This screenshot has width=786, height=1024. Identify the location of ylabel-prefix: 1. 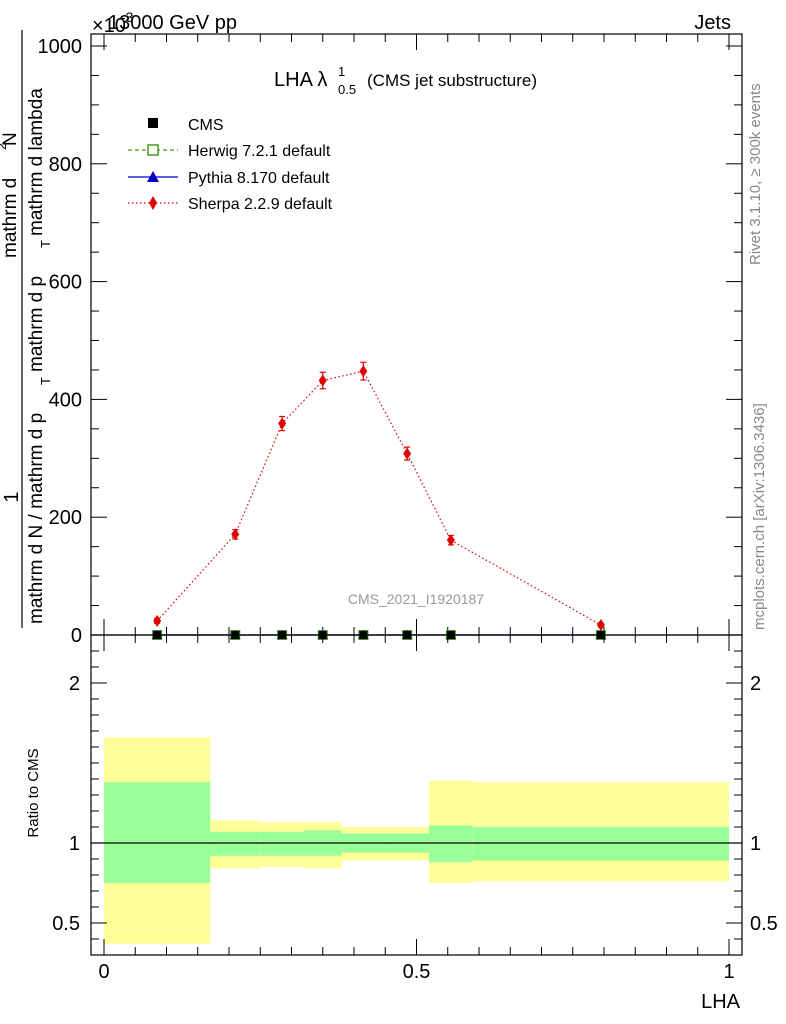
(12, 496).